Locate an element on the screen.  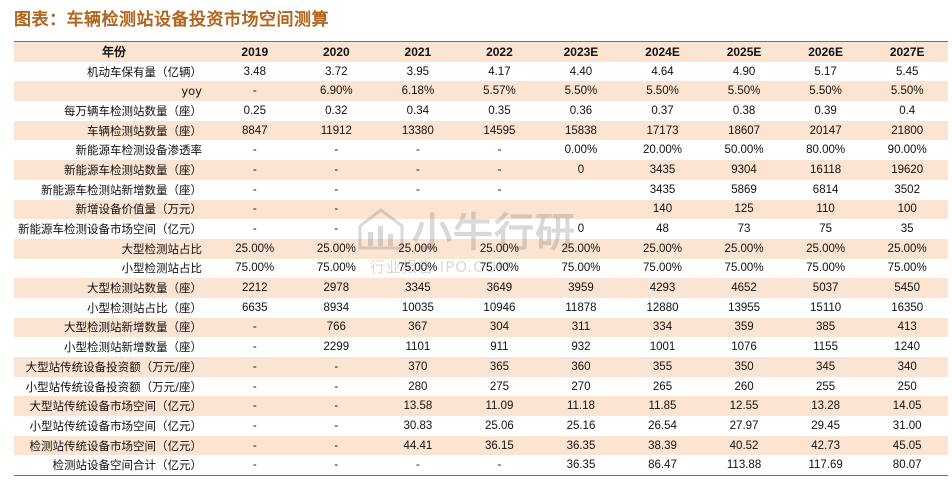
table-cell: 25.16 is located at coordinates (581, 426).